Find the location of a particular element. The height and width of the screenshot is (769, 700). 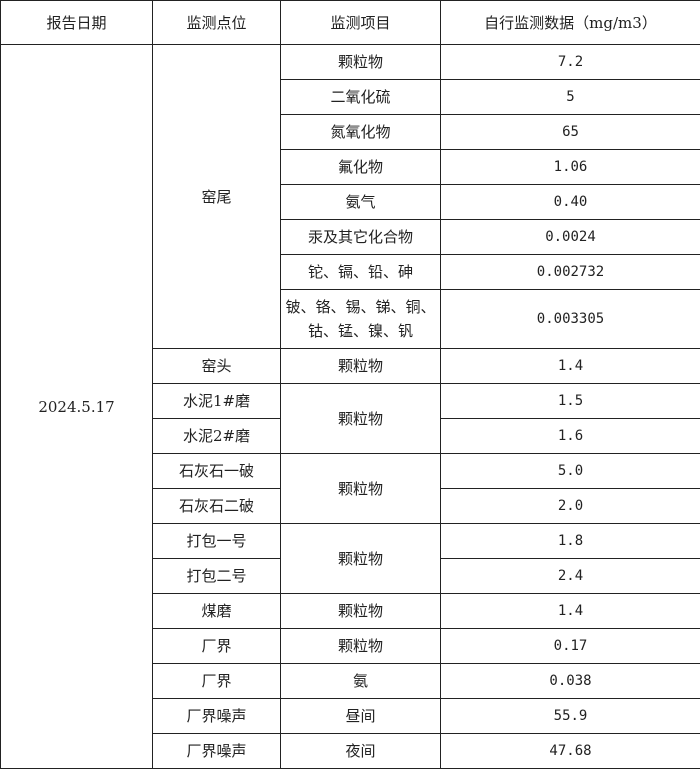

point-cell: 打包二号 is located at coordinates (216, 576).